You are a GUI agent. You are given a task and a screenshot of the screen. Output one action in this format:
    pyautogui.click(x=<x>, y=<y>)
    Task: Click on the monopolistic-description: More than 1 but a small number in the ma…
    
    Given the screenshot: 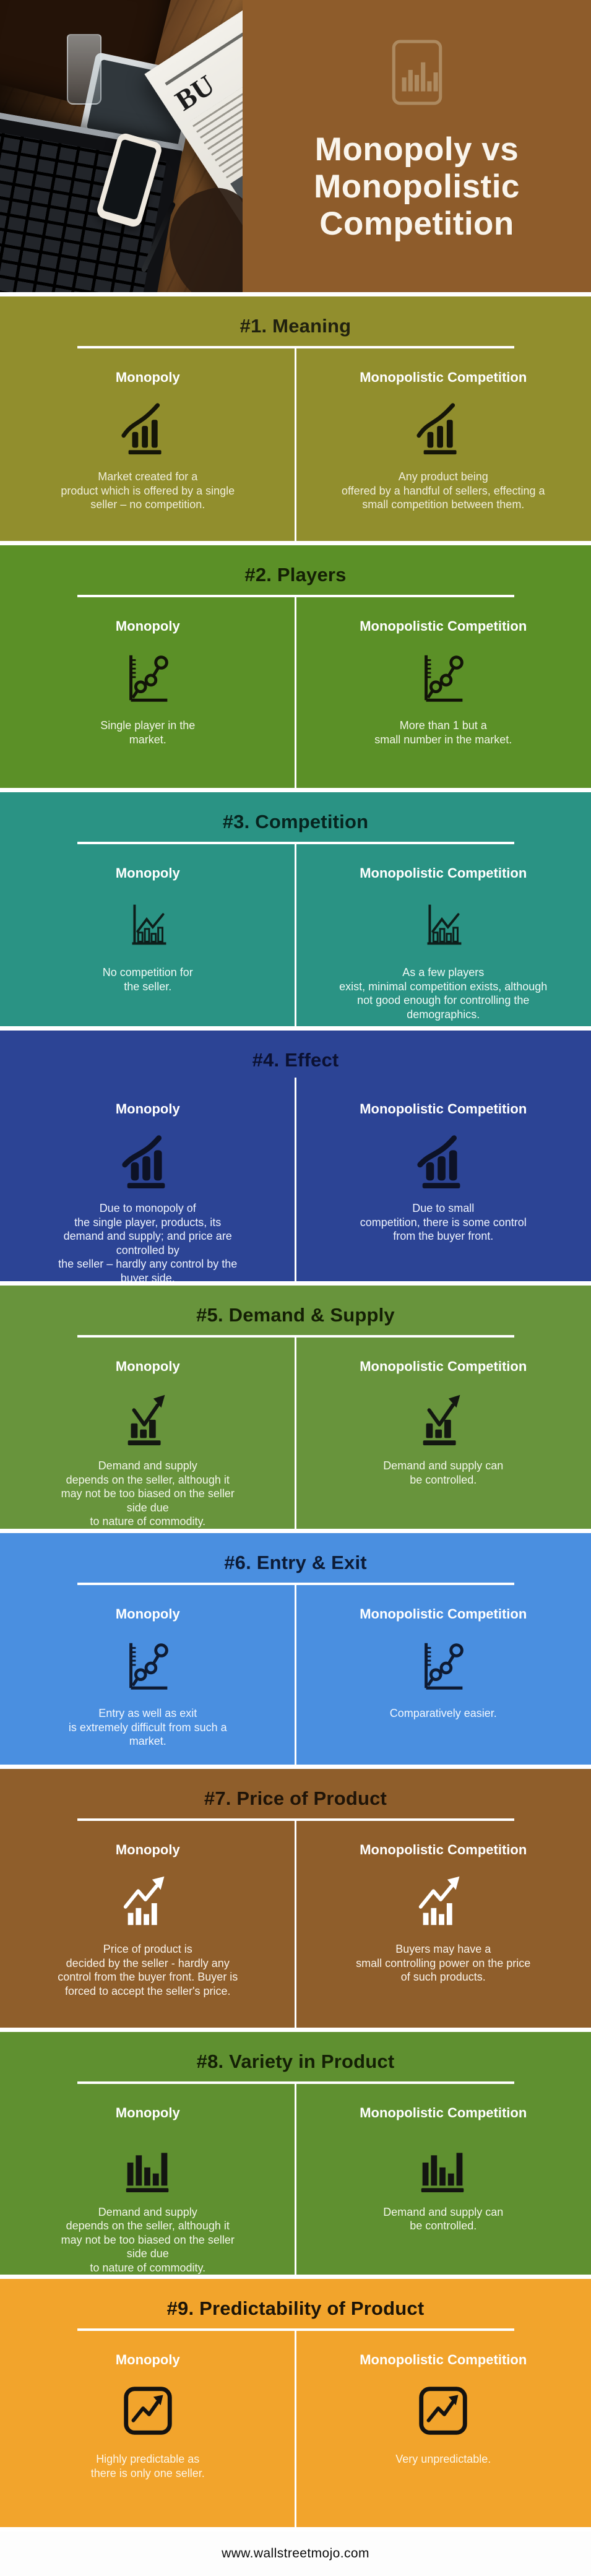 What is the action you would take?
    pyautogui.click(x=443, y=732)
    